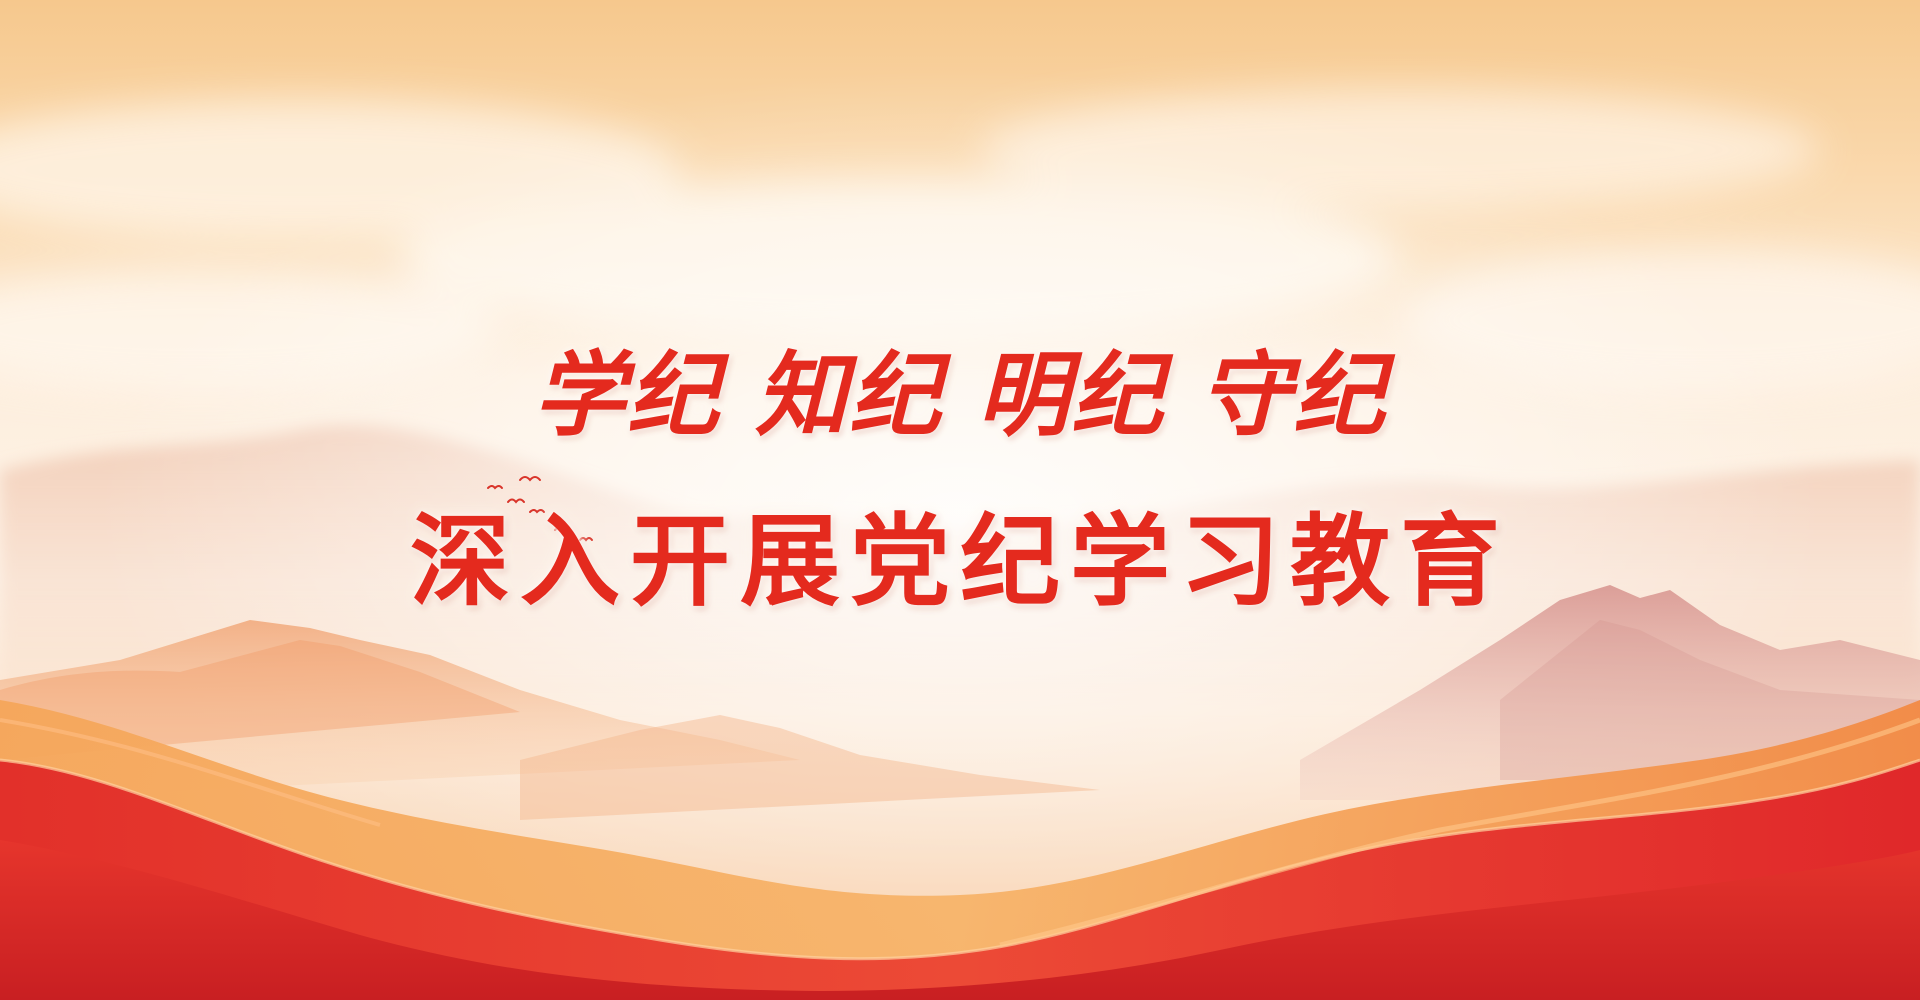  I want to click on subtitle-title: 深入开展党纪学习教育, so click(960, 561).